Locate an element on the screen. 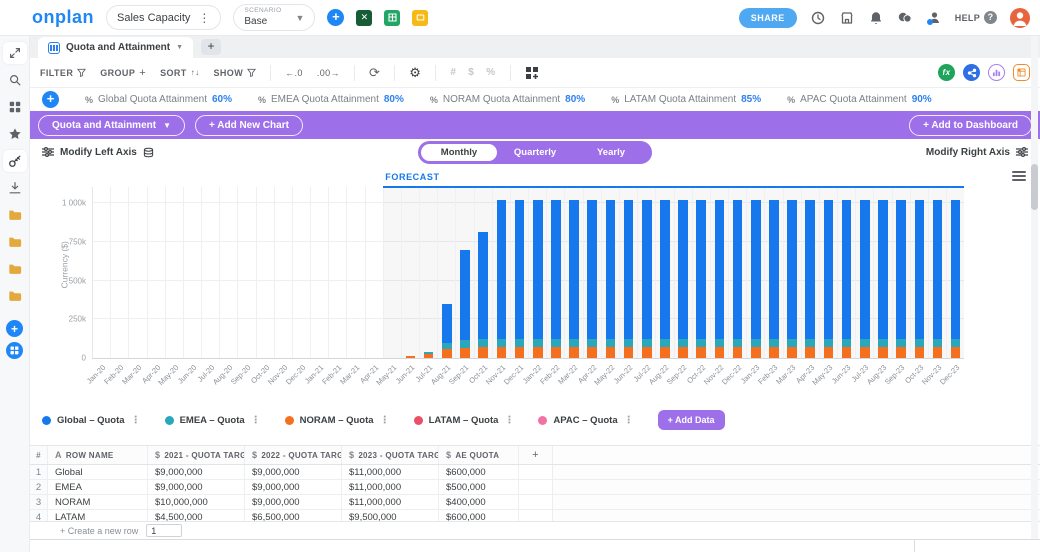  formula-fx-button: fx is located at coordinates (946, 72).